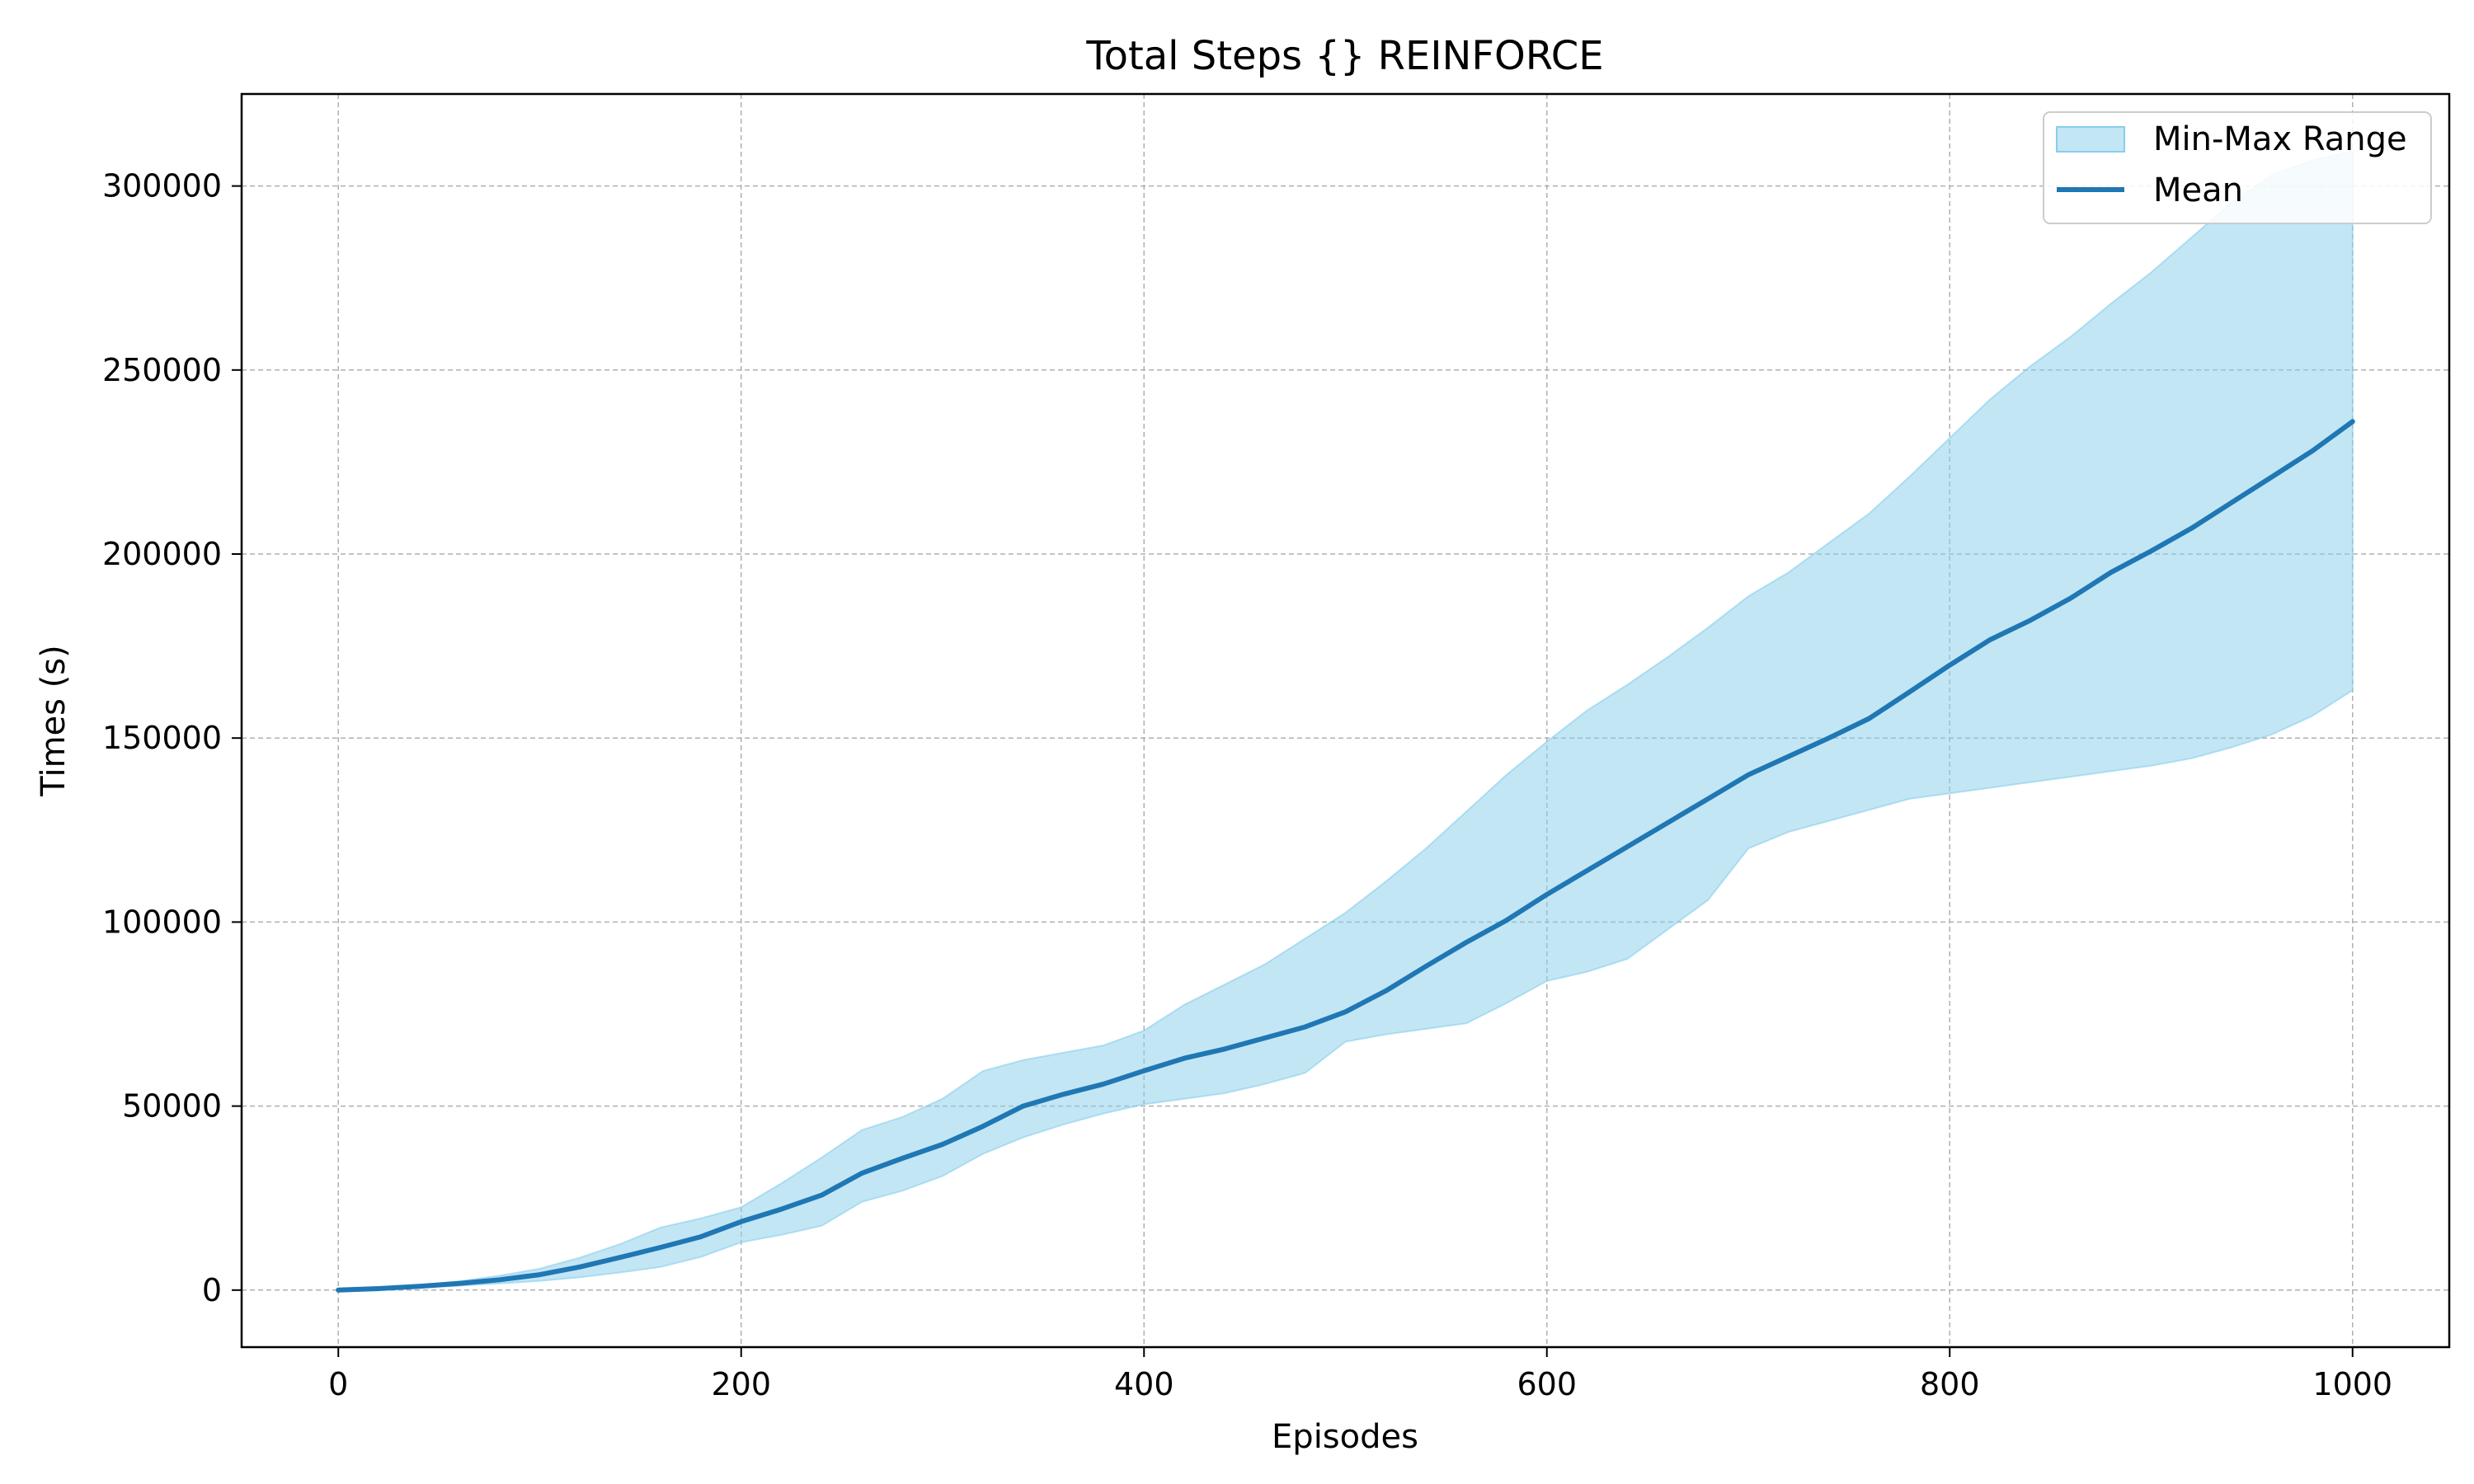  I want to click on y-axis-ticks: 0 50000 100000 150000 200000 250000 300000, so click(172, 738).